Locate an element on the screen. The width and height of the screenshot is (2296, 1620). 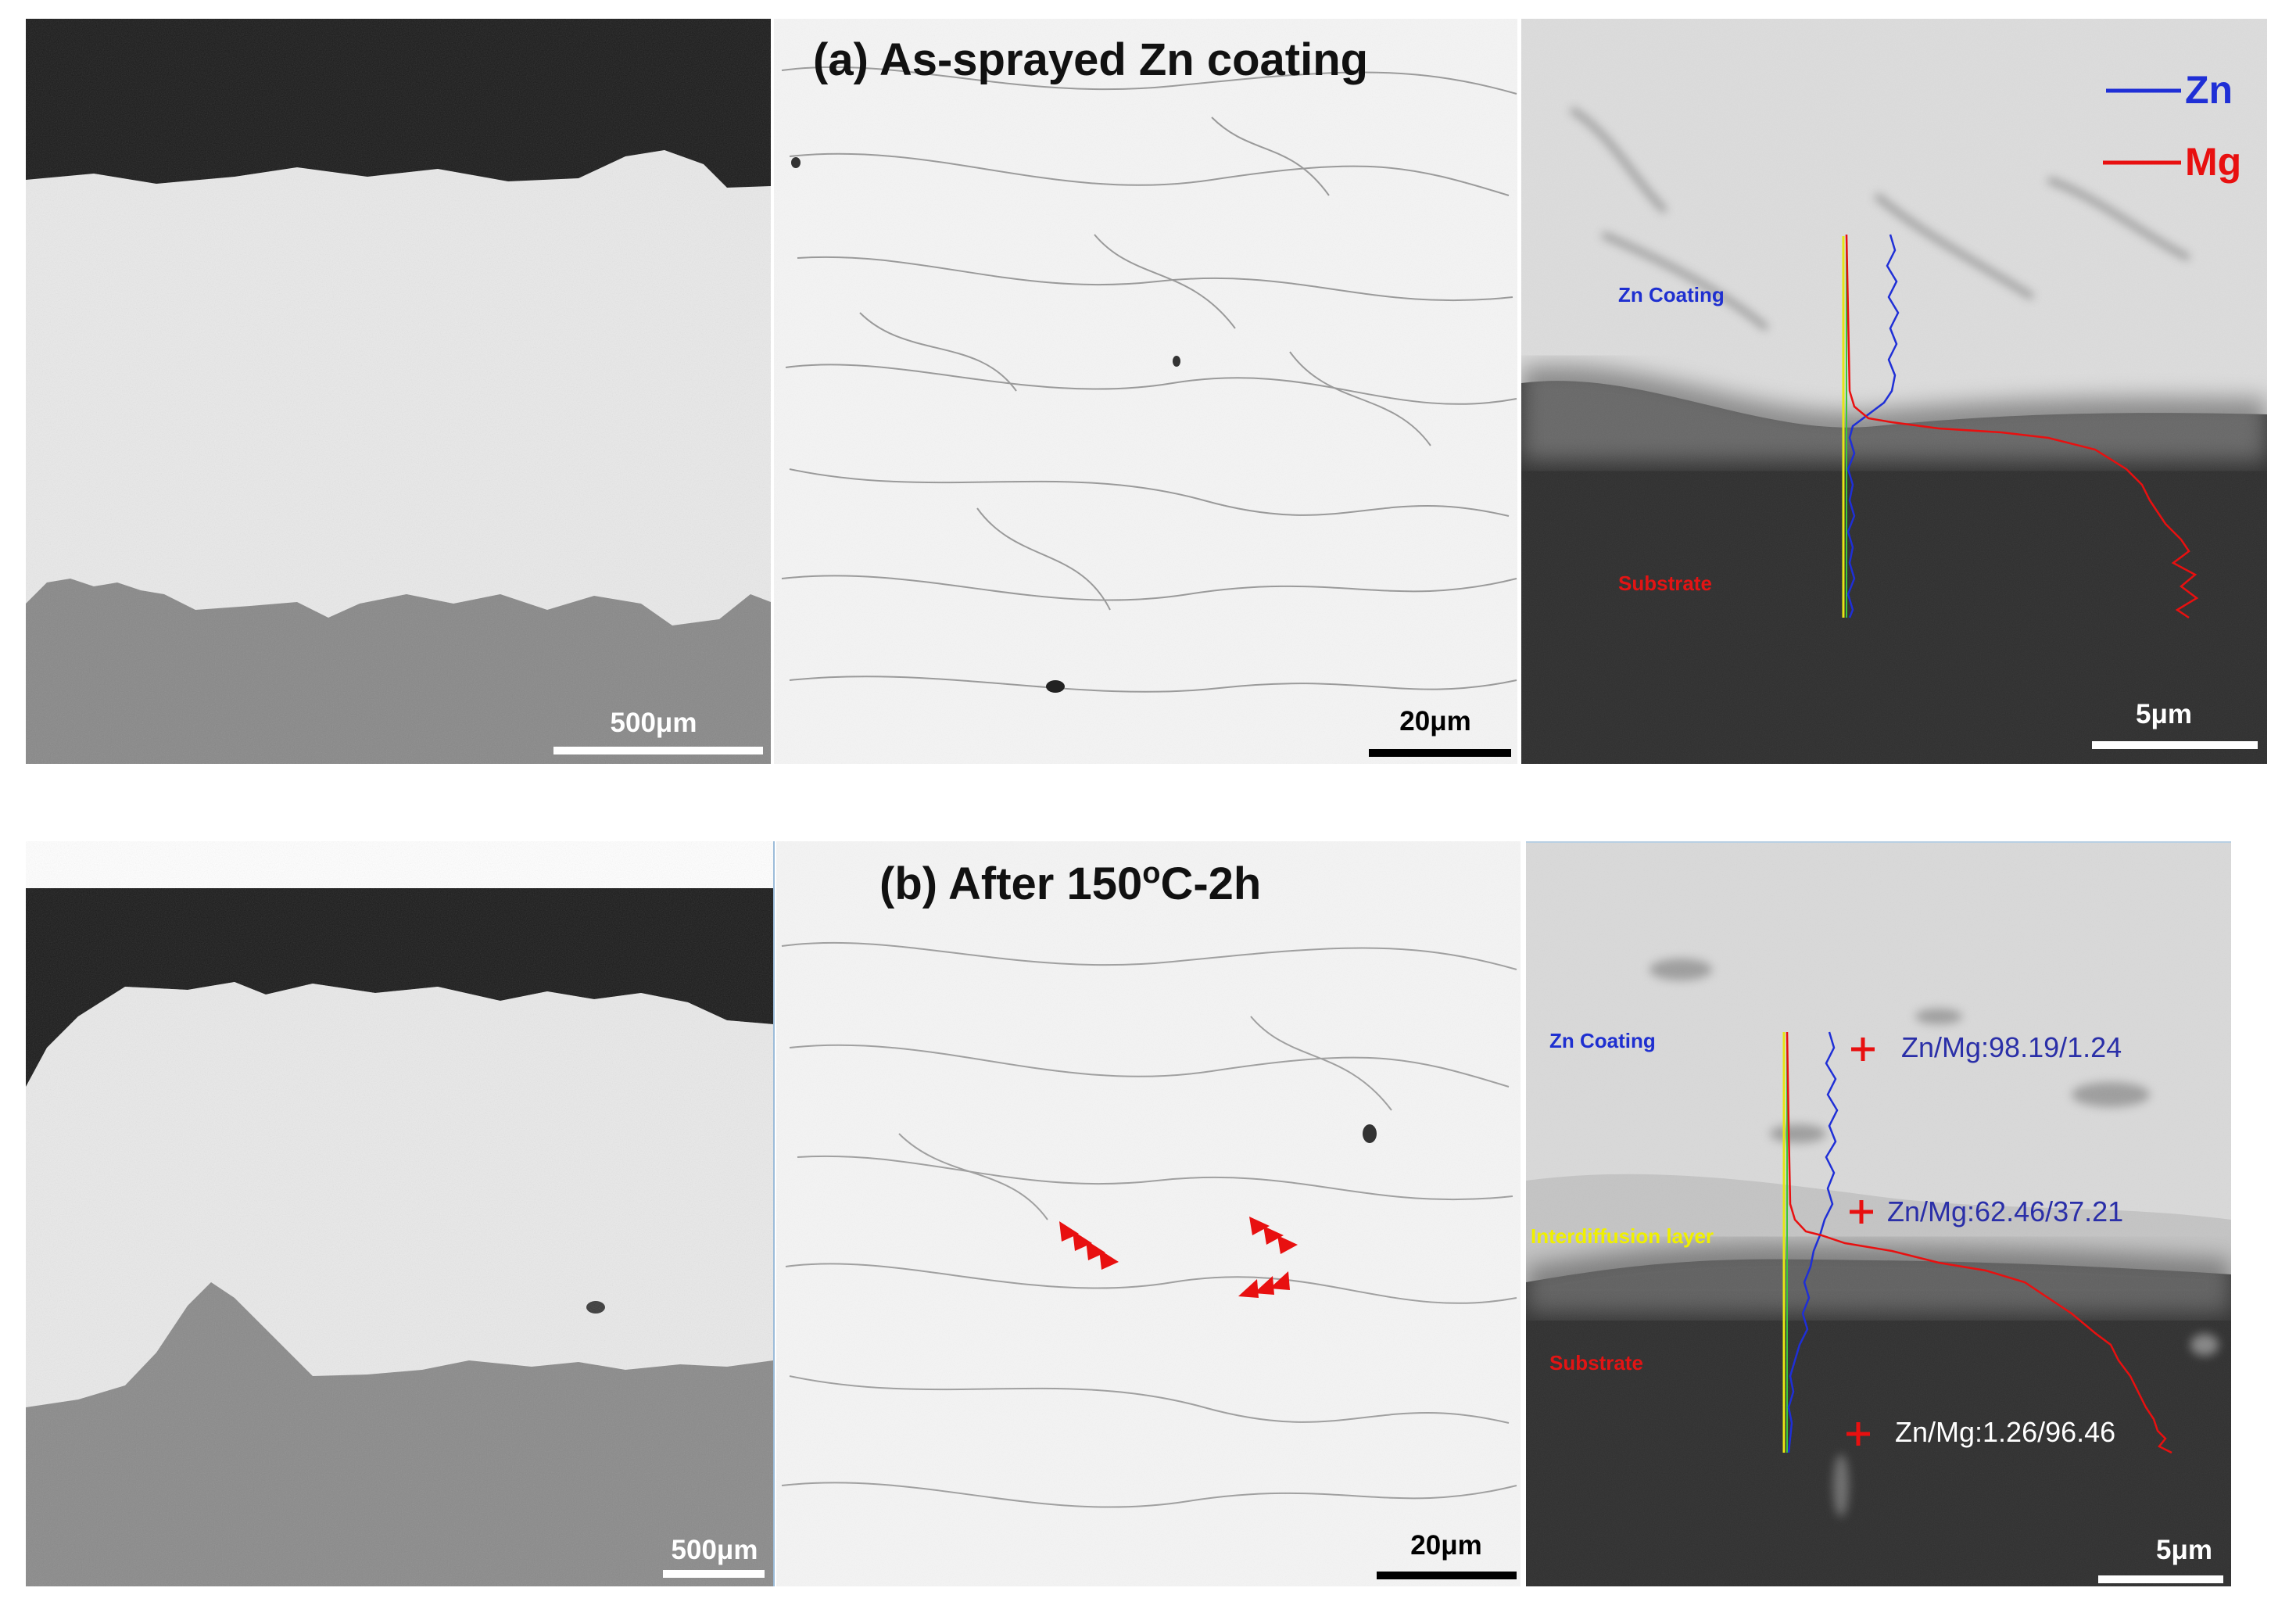
point-2-ratio: Zn/Mg:62.46/37.21 is located at coordinates (2005, 1211).